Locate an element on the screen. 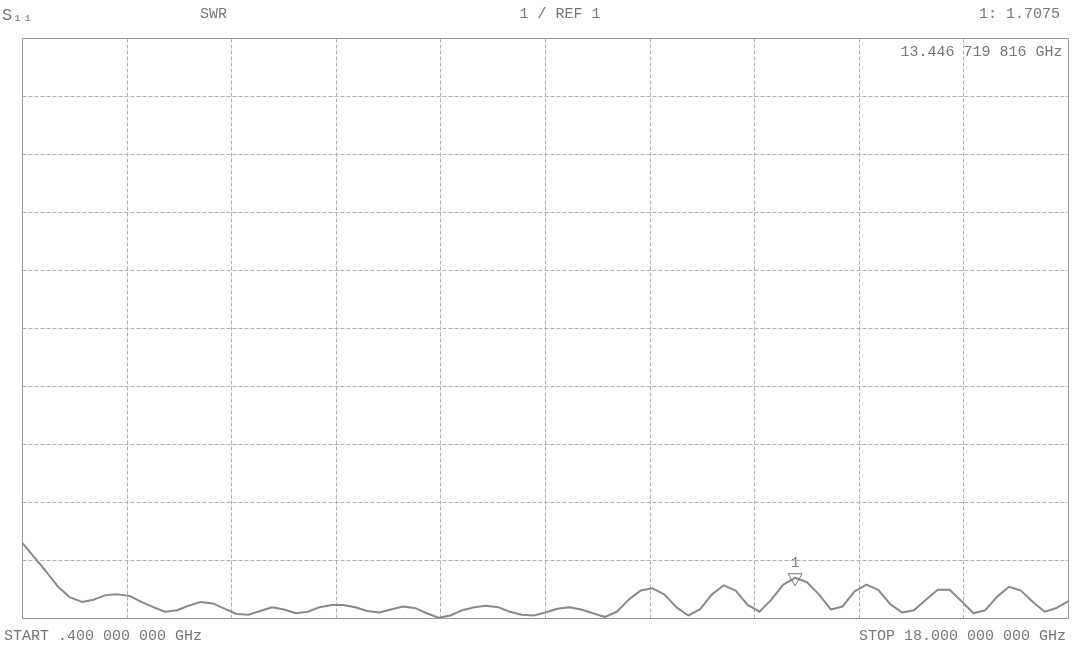 This screenshot has width=1072, height=649. text: 1 / REF 1 is located at coordinates (560, 15).